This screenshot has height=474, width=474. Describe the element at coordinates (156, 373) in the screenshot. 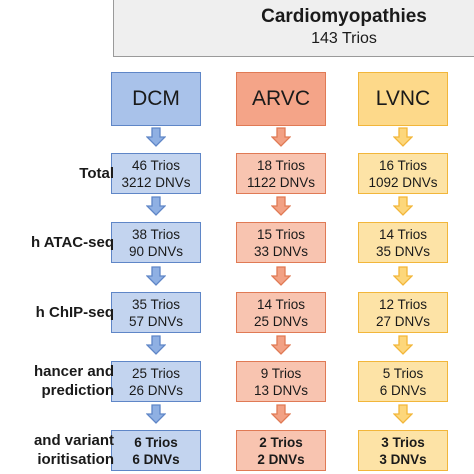

I see `trio-count: 25 Trios` at that location.